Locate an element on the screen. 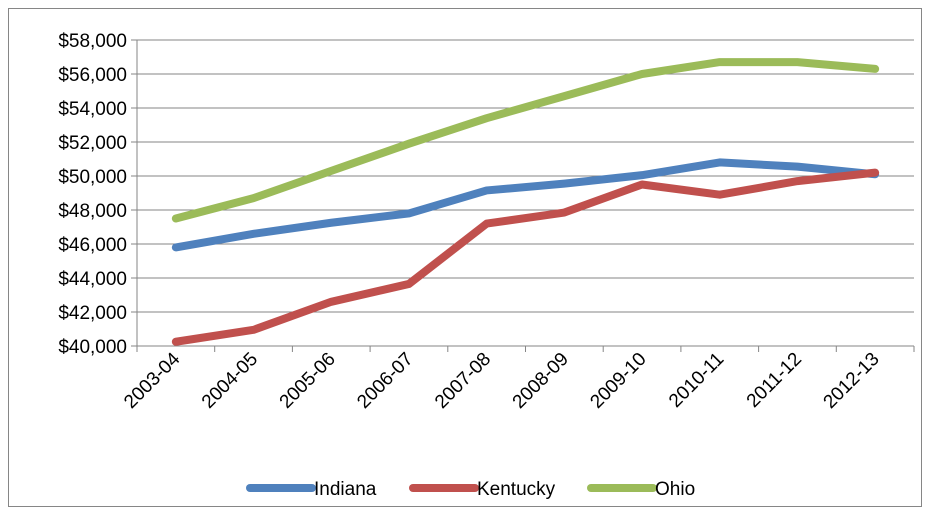  y-tick-label: $46,000 is located at coordinates (92, 245).